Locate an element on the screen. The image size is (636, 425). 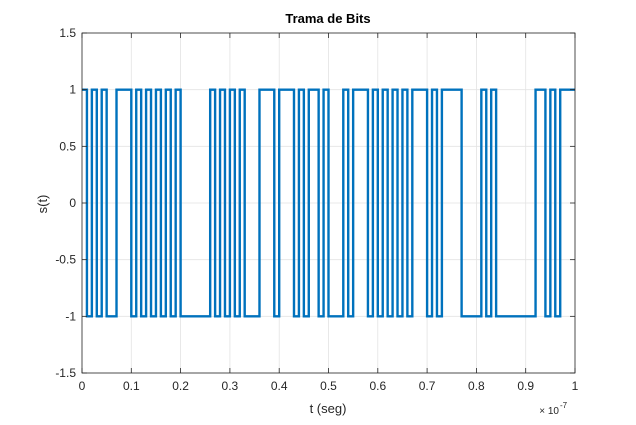
x-tick-label: 0.3 is located at coordinates (230, 386).